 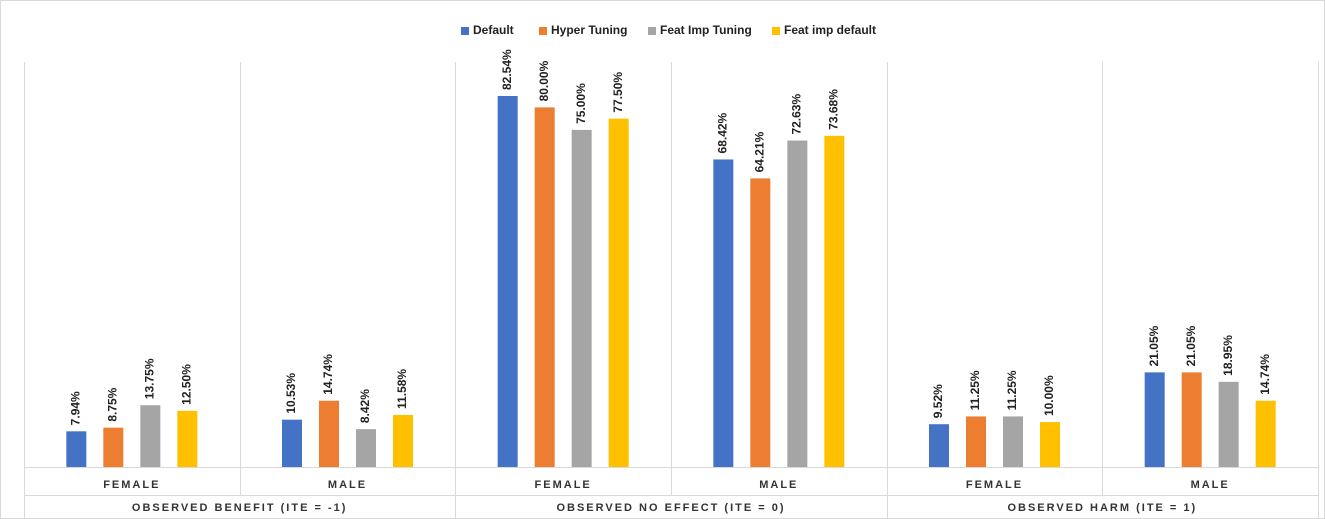 I want to click on data-label: 77.50%, so click(x=618, y=92).